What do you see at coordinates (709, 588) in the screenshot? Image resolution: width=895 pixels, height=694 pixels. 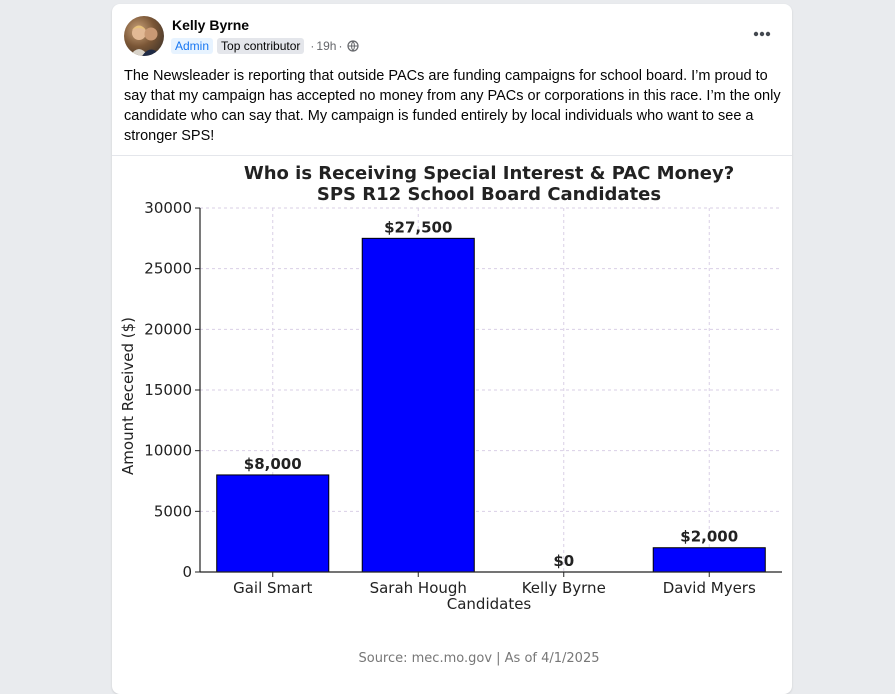 I see `x-tick-label: David Myers` at bounding box center [709, 588].